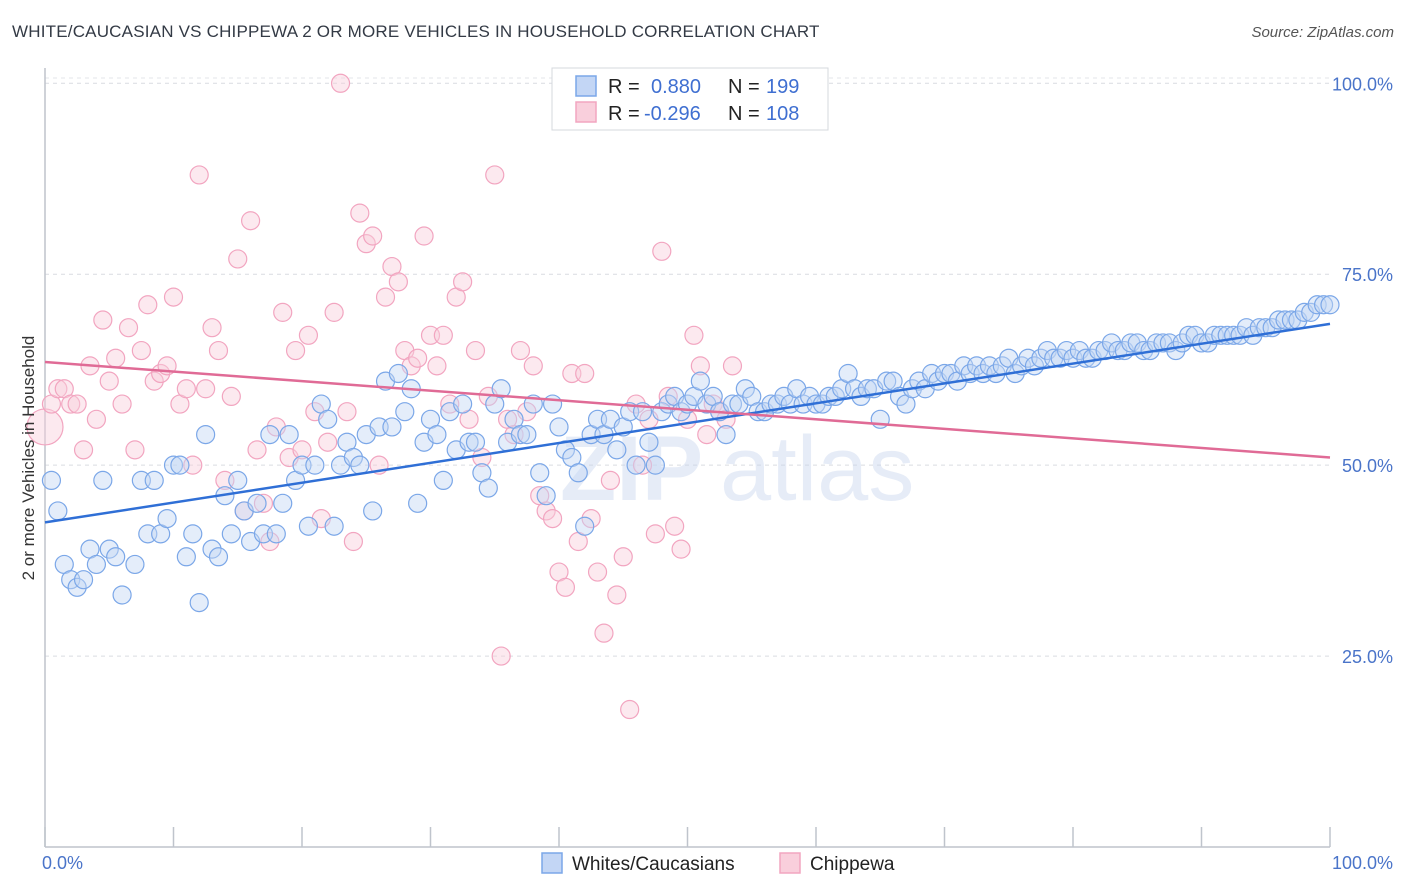 The image size is (1406, 892). I want to click on legend-r-label-2: R =, so click(624, 114).